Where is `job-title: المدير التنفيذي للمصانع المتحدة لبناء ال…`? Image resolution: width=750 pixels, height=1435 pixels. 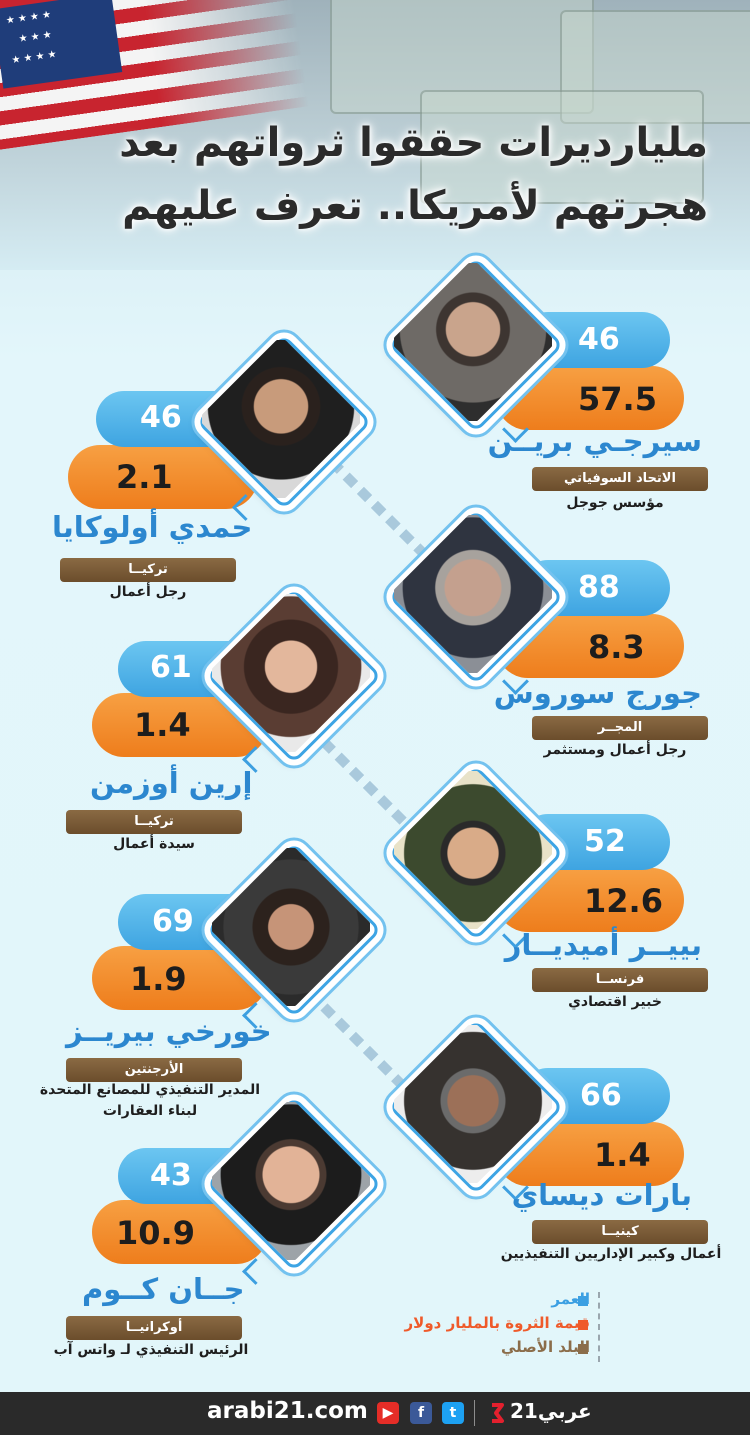
job-title: المدير التنفيذي للمصانع المتحدة لبناء ال… is located at coordinates (150, 1101).